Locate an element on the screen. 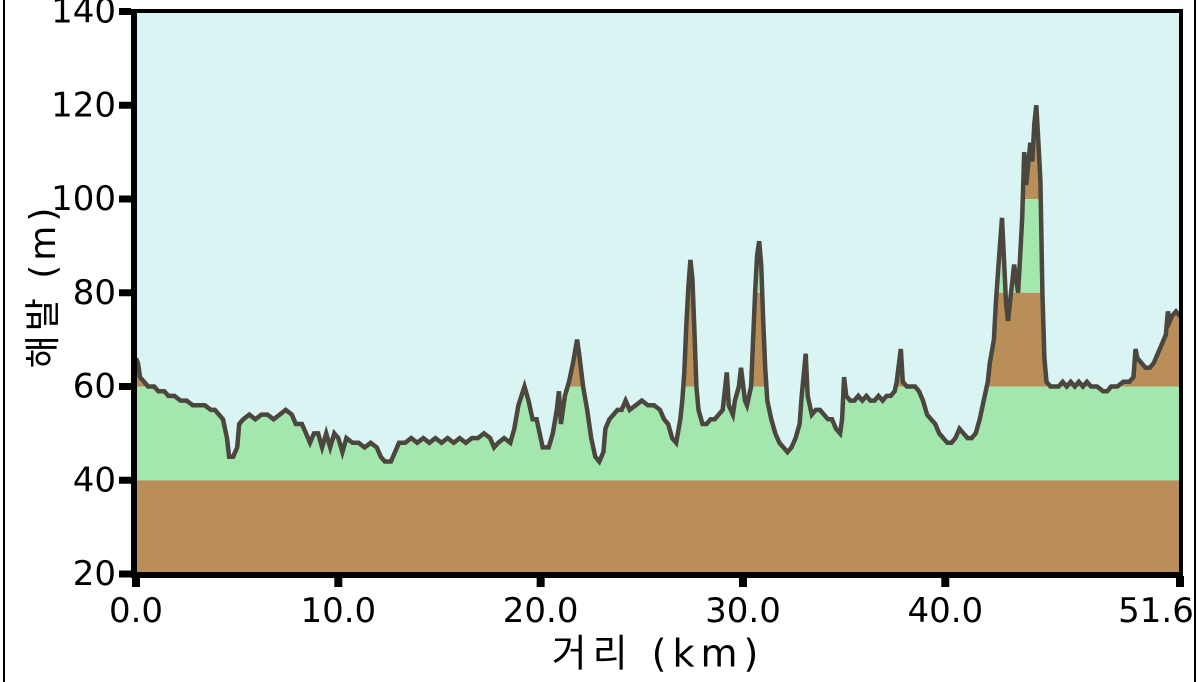  elevation-band is located at coordinates (658, 527).